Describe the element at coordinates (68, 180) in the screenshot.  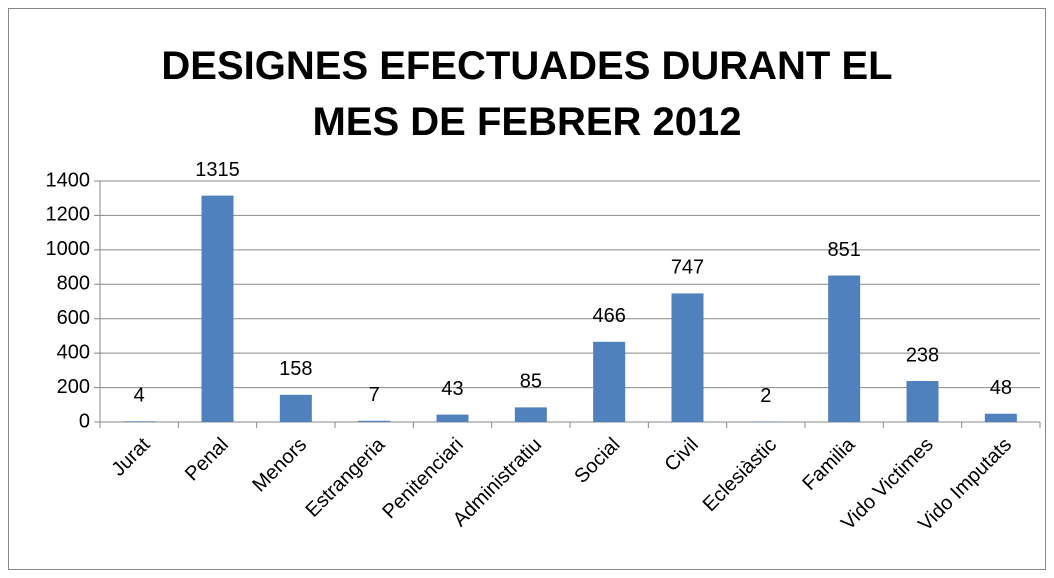
I see `y-tick-label: 1400` at that location.